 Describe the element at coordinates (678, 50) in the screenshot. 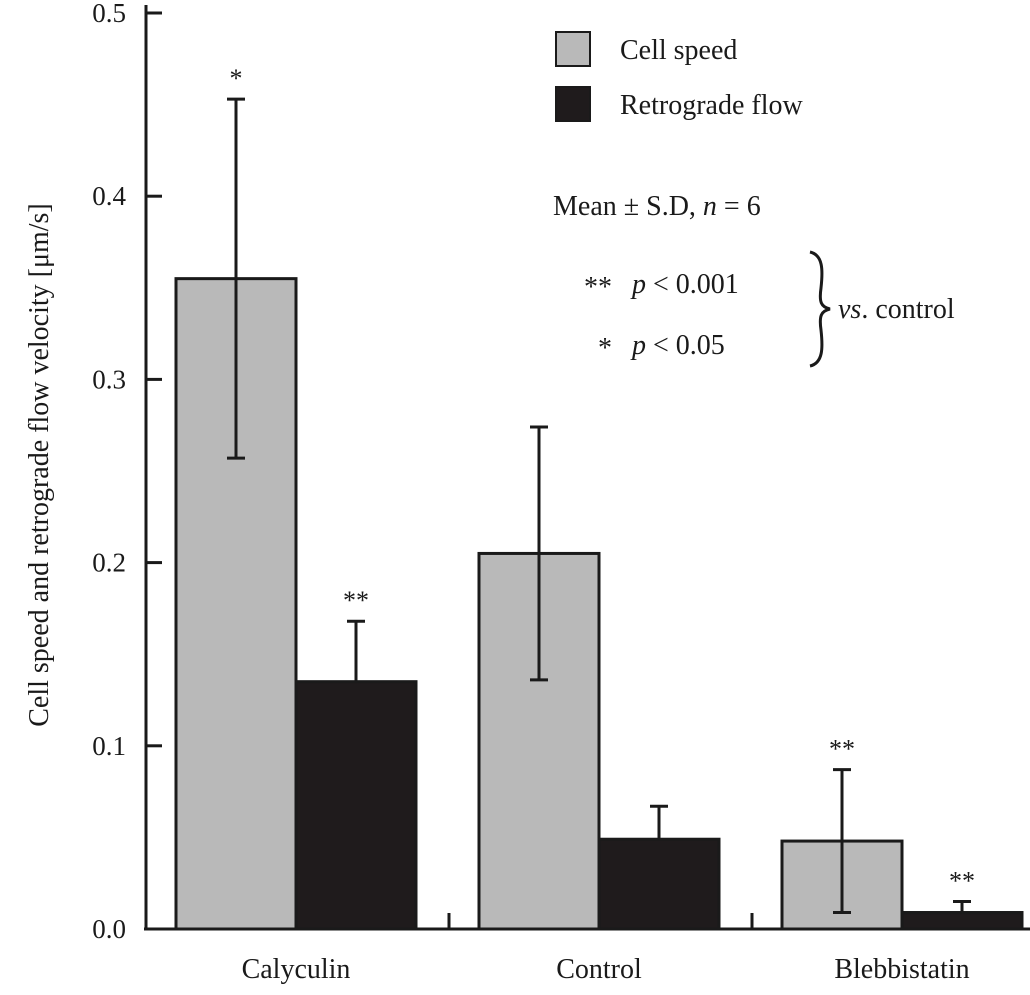

I see `legend-label: Cell speed` at that location.